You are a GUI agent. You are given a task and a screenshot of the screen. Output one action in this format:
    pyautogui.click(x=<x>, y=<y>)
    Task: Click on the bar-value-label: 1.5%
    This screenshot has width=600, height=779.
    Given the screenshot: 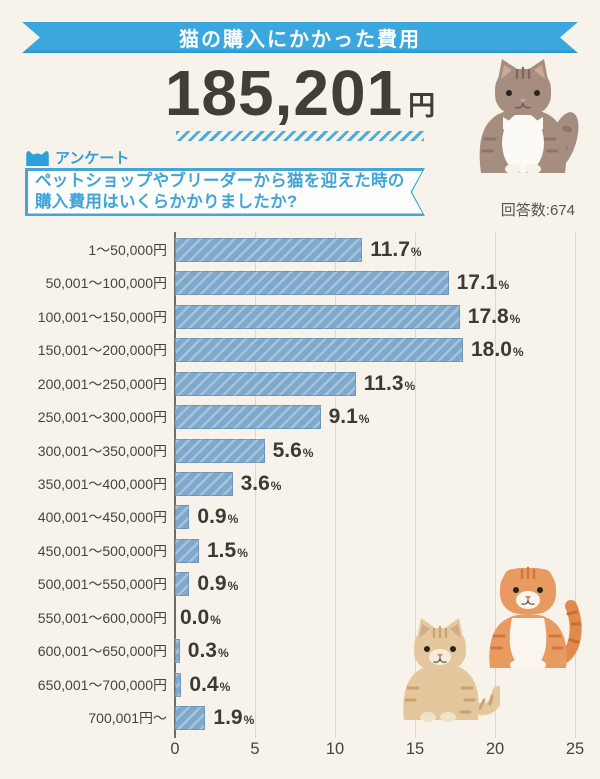 What is the action you would take?
    pyautogui.click(x=227, y=551)
    